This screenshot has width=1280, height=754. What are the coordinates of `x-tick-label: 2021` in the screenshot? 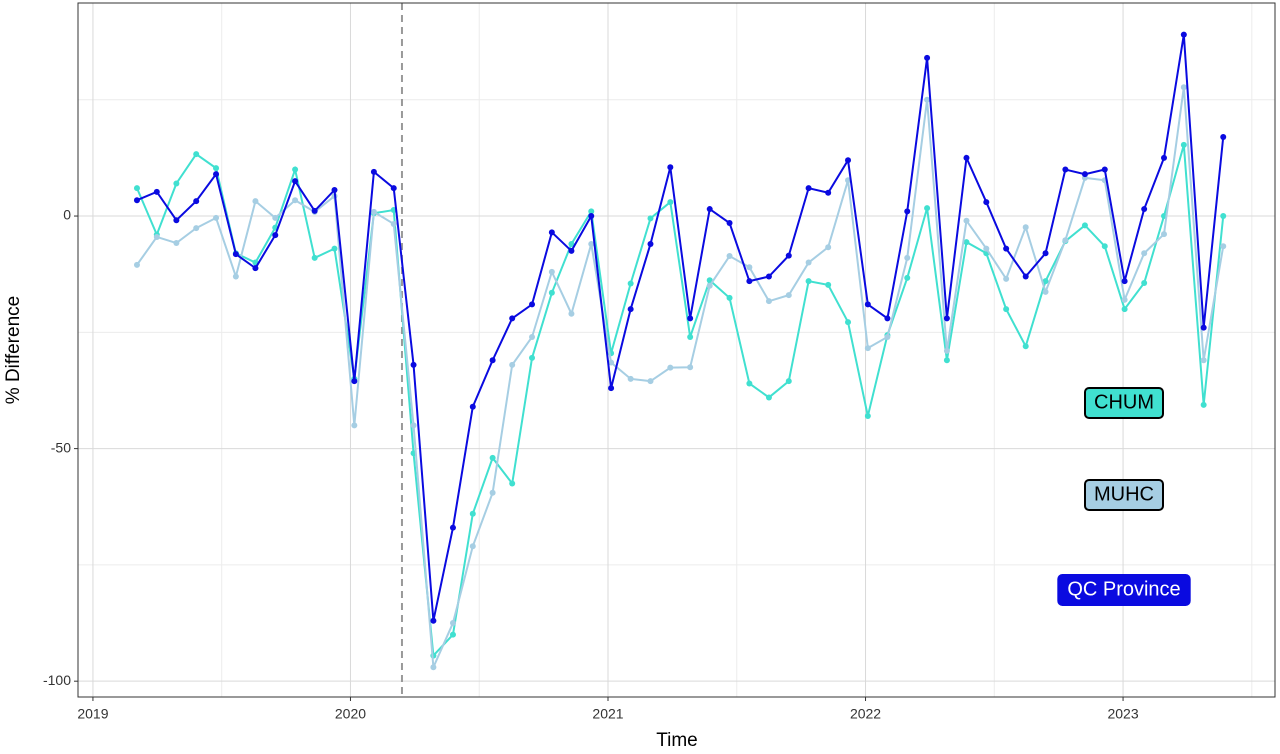 It's located at (607, 714).